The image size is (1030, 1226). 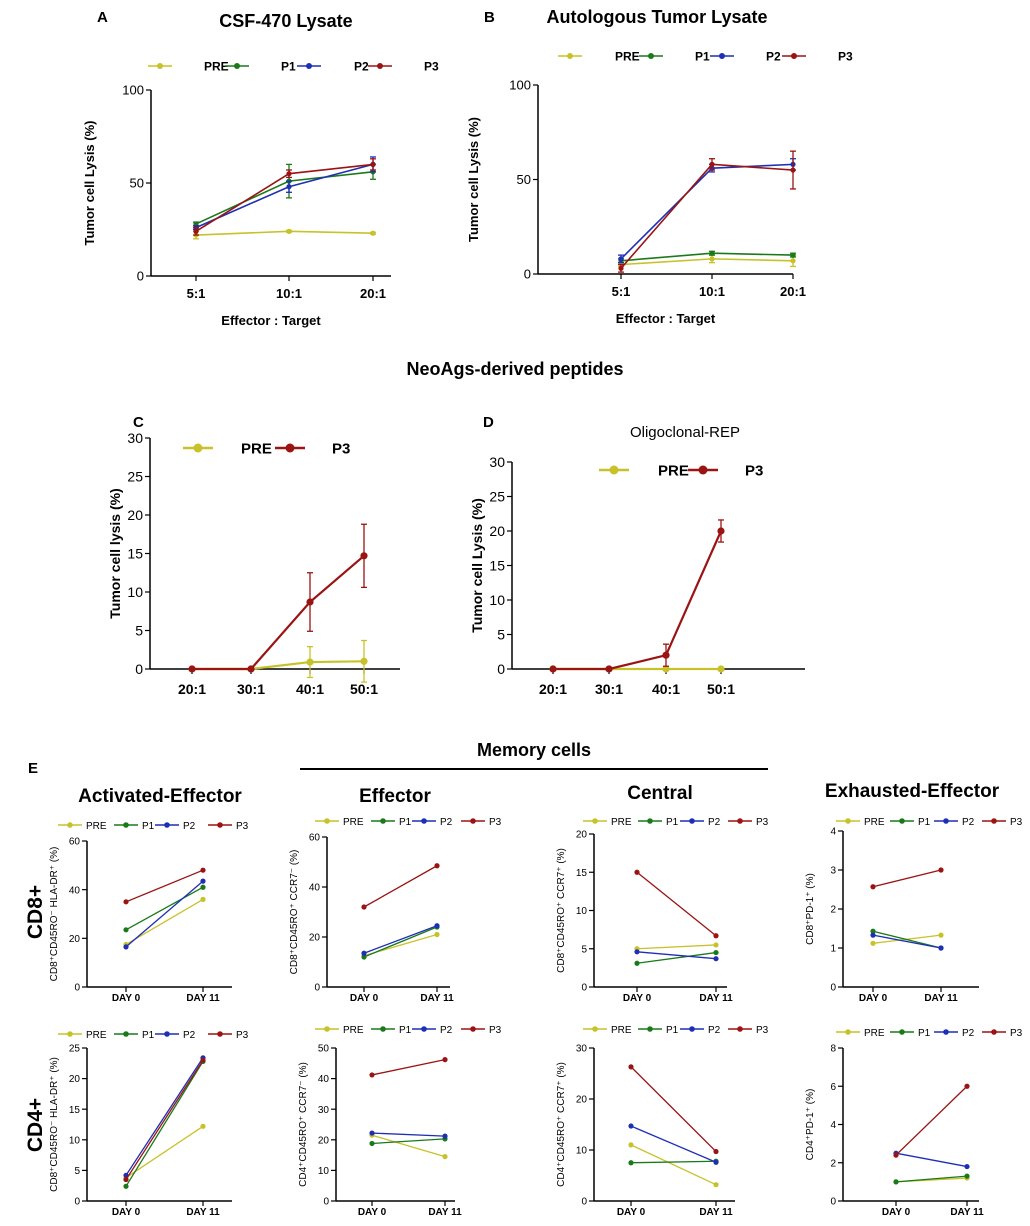 What do you see at coordinates (89, 183) in the screenshot?
I see `y-axis-label: Tumor cell Lysis (%)` at bounding box center [89, 183].